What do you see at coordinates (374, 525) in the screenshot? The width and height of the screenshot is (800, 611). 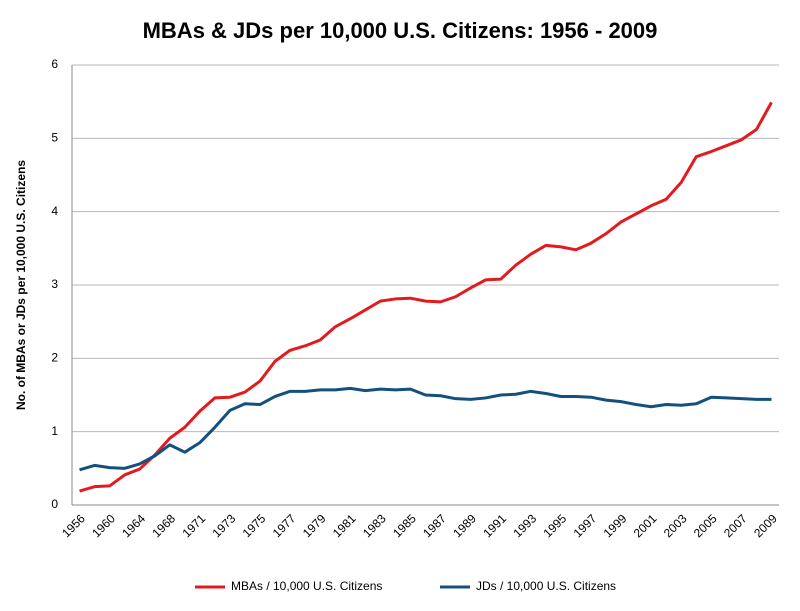 I see `x-tick-label: 1983` at bounding box center [374, 525].